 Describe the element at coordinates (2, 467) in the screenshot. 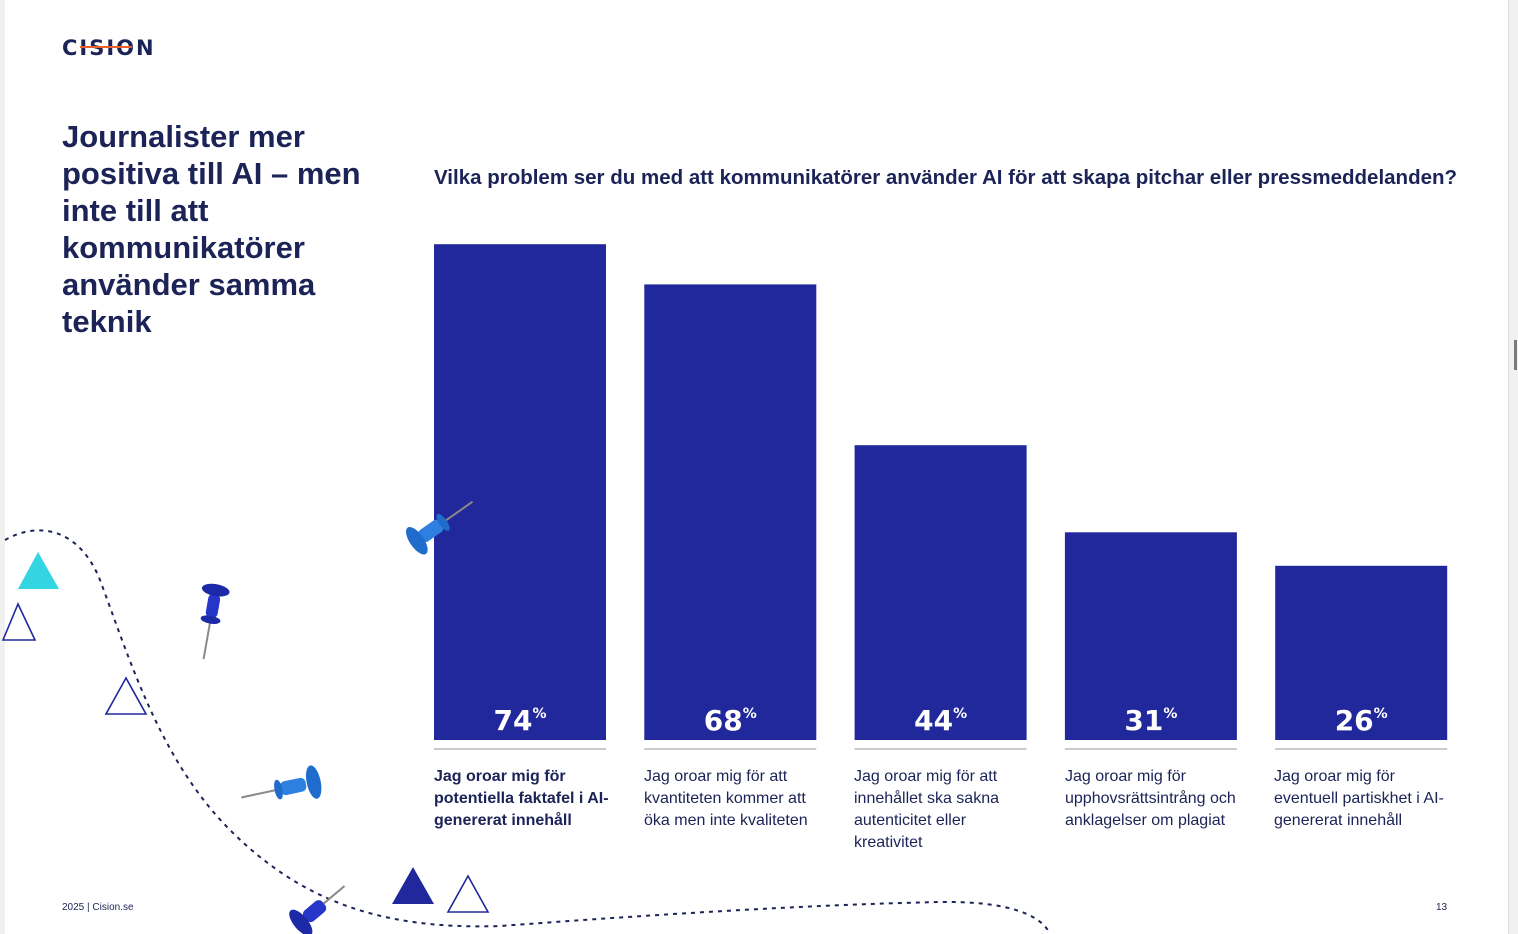

I see `left-edge-strip` at that location.